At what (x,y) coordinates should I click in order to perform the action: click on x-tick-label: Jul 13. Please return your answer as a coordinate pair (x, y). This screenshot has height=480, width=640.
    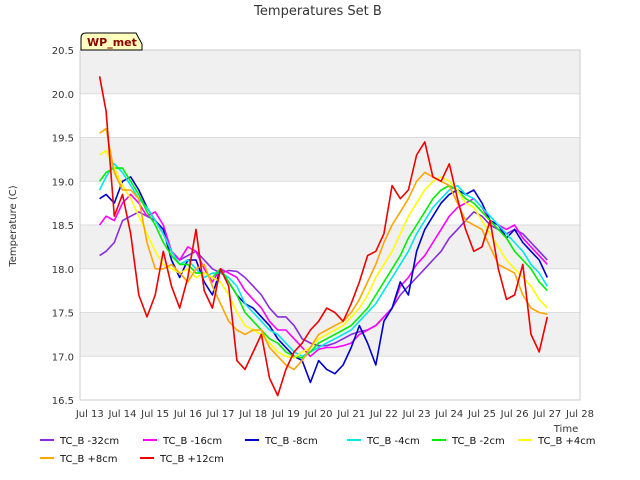
    Looking at the image, I should click on (89, 414).